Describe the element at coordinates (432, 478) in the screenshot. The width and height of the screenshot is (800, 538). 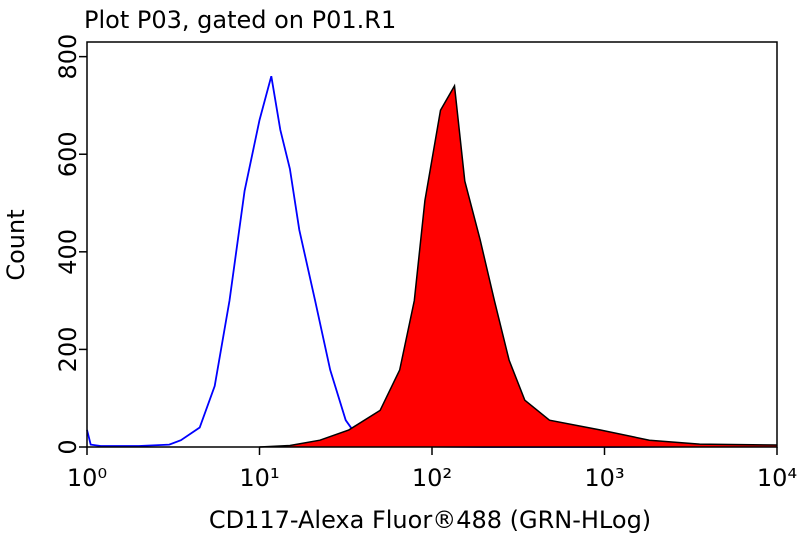
I see `x-tick-label: 10²` at that location.